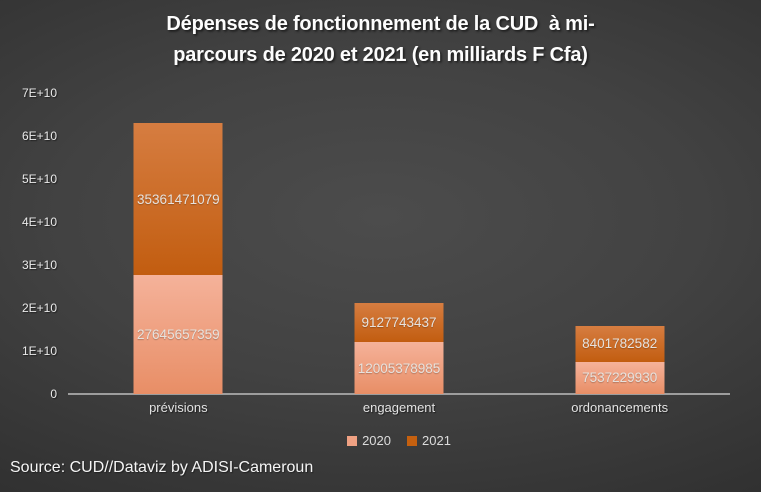 The width and height of the screenshot is (761, 492). I want to click on source-note: Source: CUD//Dataviz by ADISI-Cameroun, so click(162, 467).